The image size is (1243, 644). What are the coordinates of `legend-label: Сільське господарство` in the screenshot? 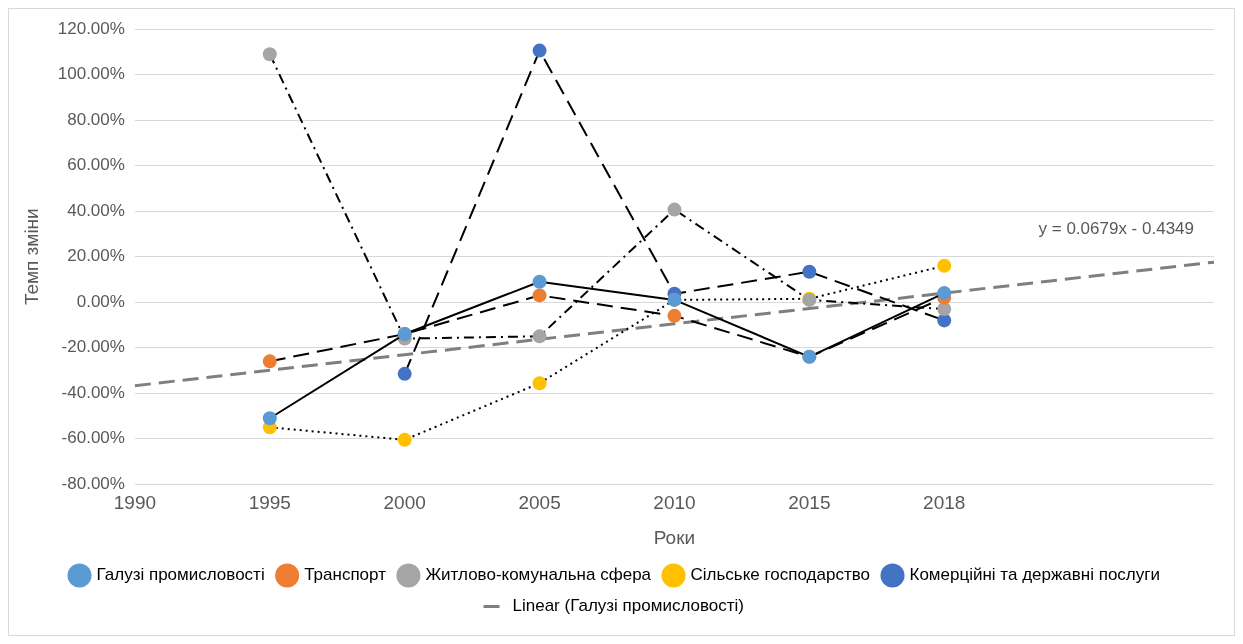 It's located at (780, 575).